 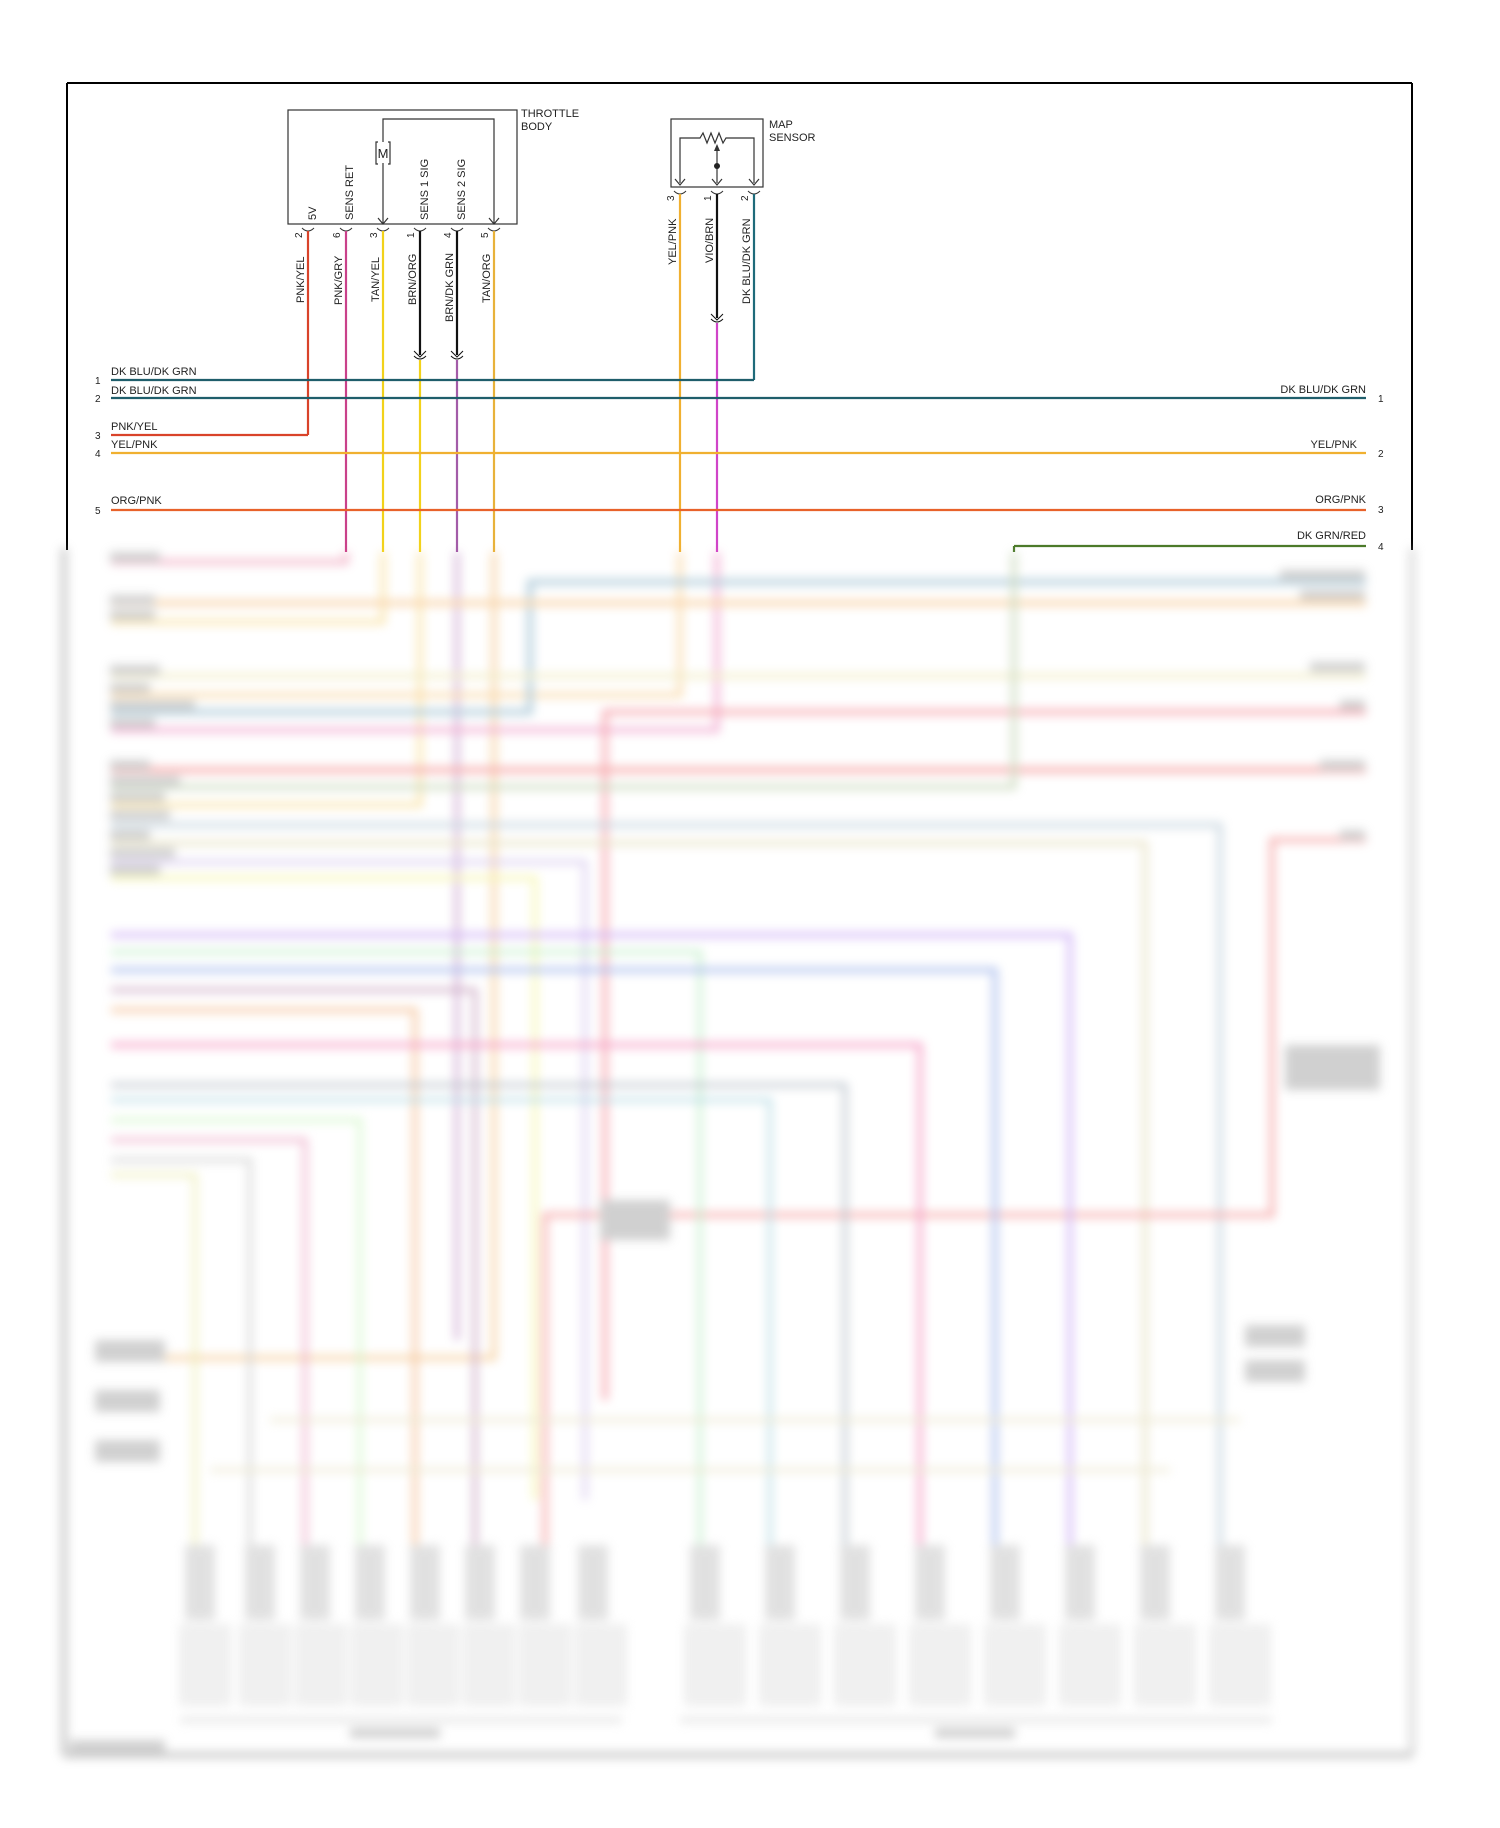 I want to click on wire-vio-brn: 1 VIO/BRN, so click(x=713, y=371).